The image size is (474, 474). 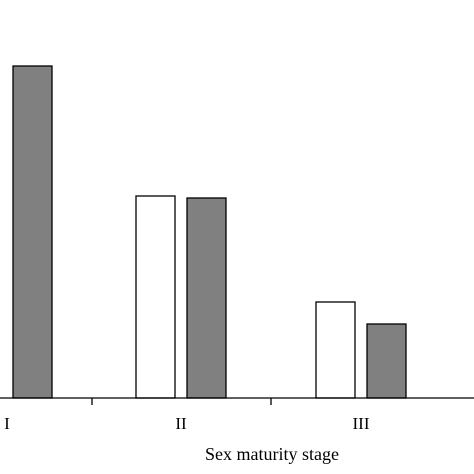 I want to click on bar-series1-III, so click(x=335, y=350).